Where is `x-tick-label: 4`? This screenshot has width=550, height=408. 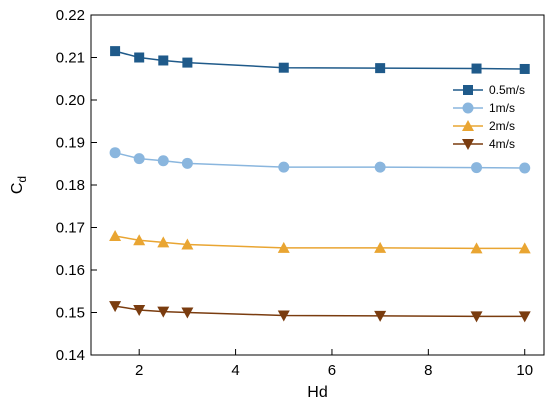
x-tick-label: 4 is located at coordinates (235, 370).